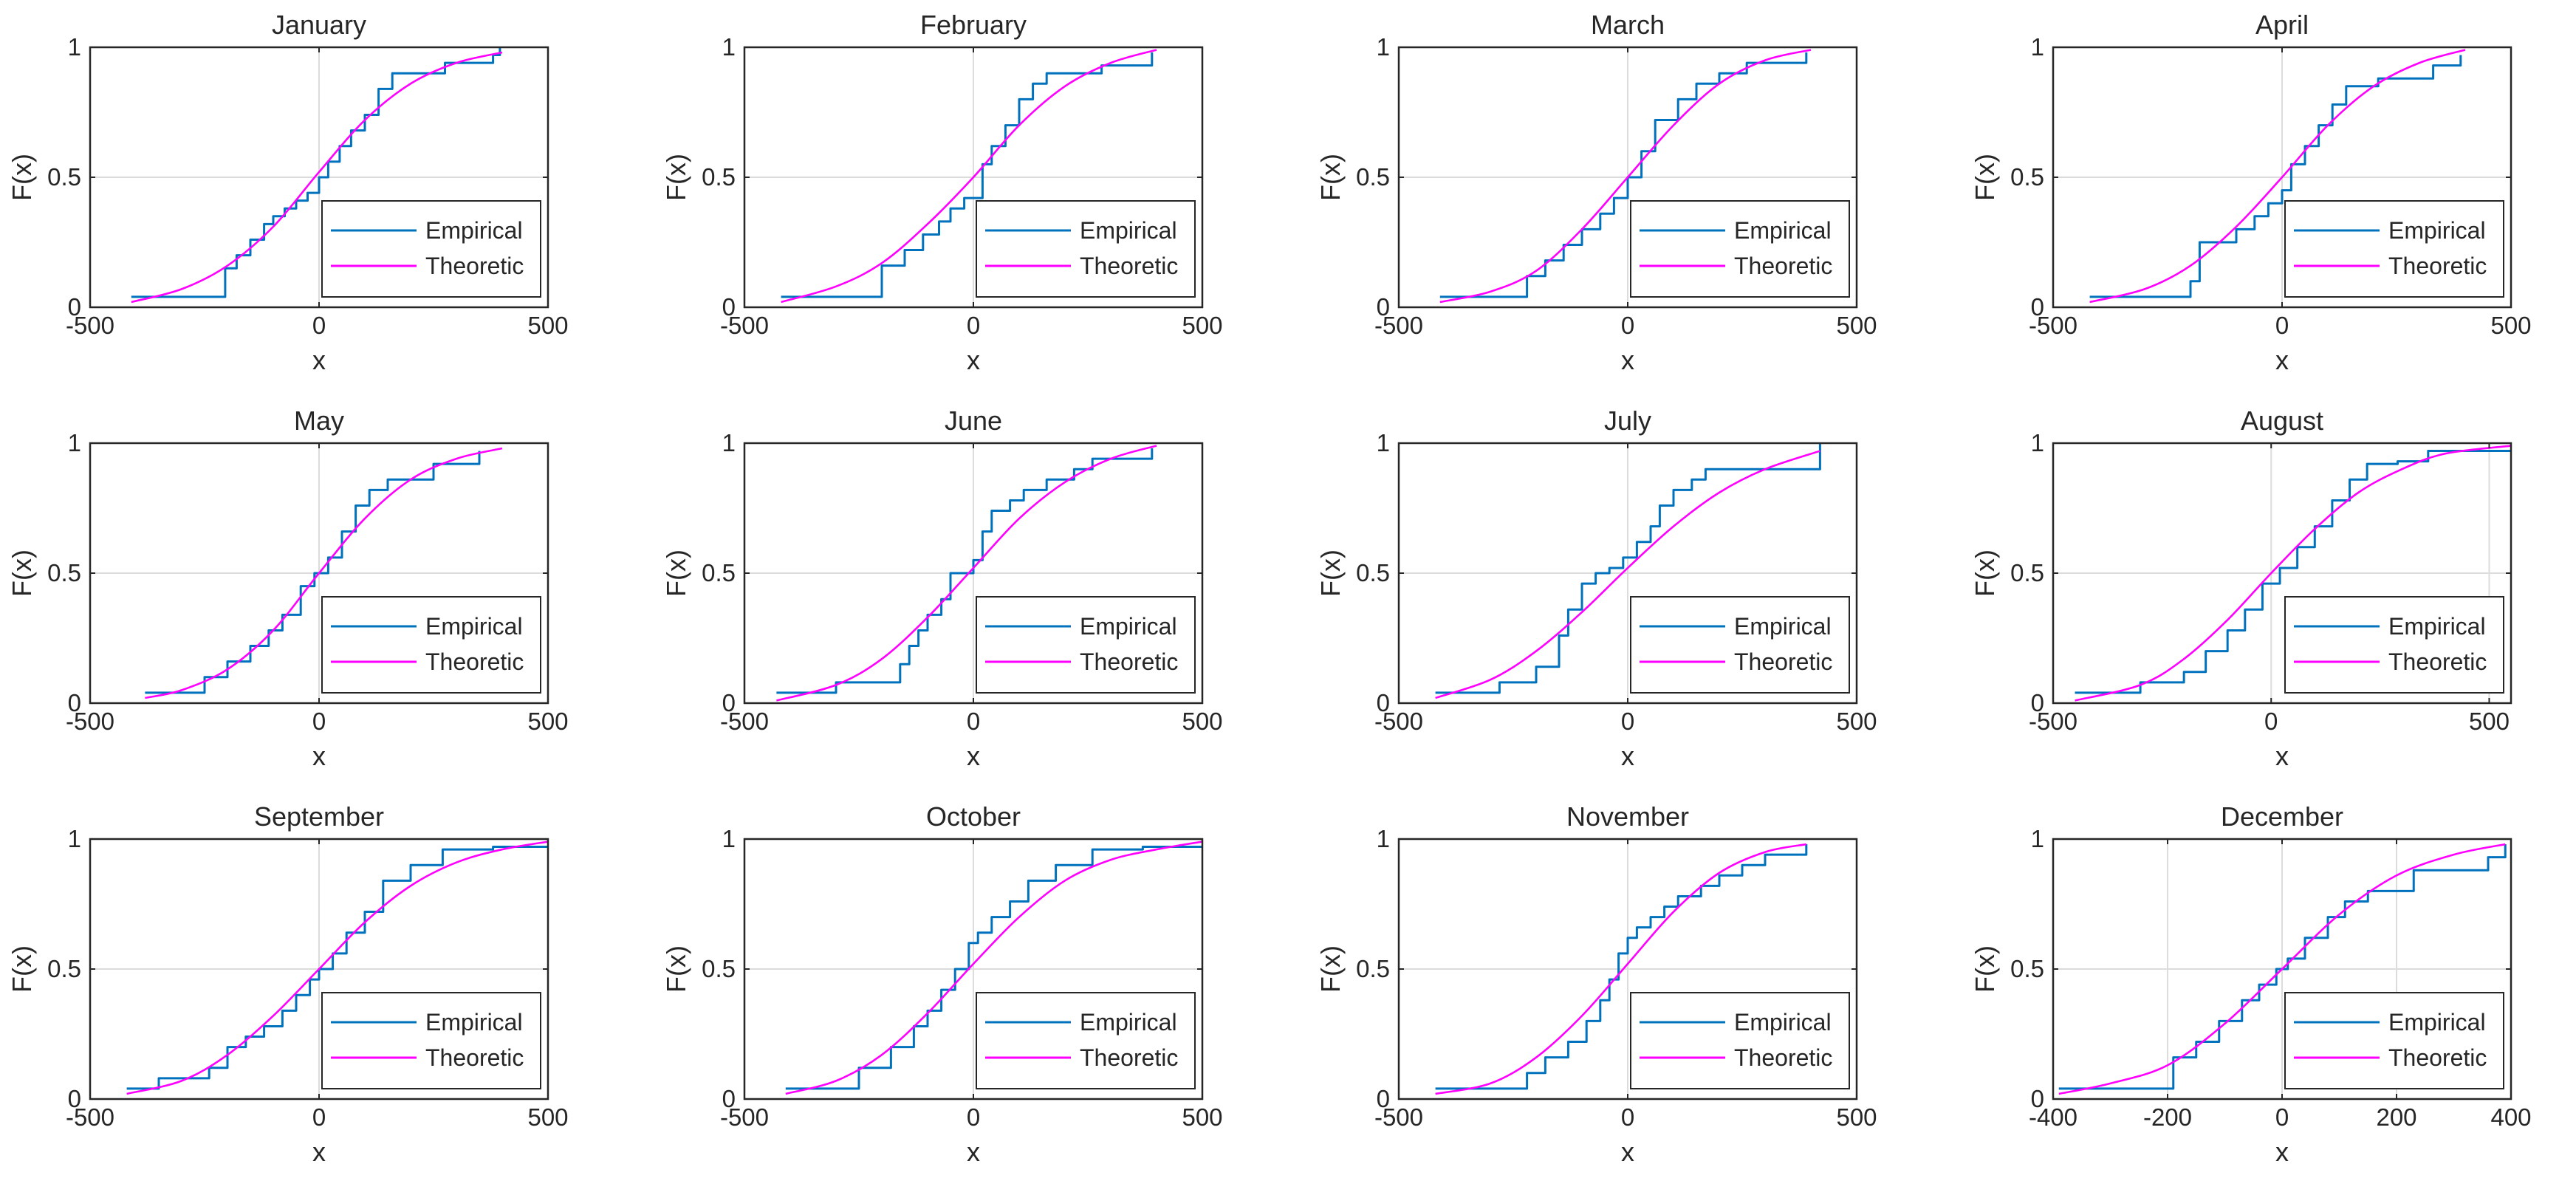 This screenshot has width=2576, height=1198. Describe the element at coordinates (1627, 420) in the screenshot. I see `subplot-title: July` at that location.